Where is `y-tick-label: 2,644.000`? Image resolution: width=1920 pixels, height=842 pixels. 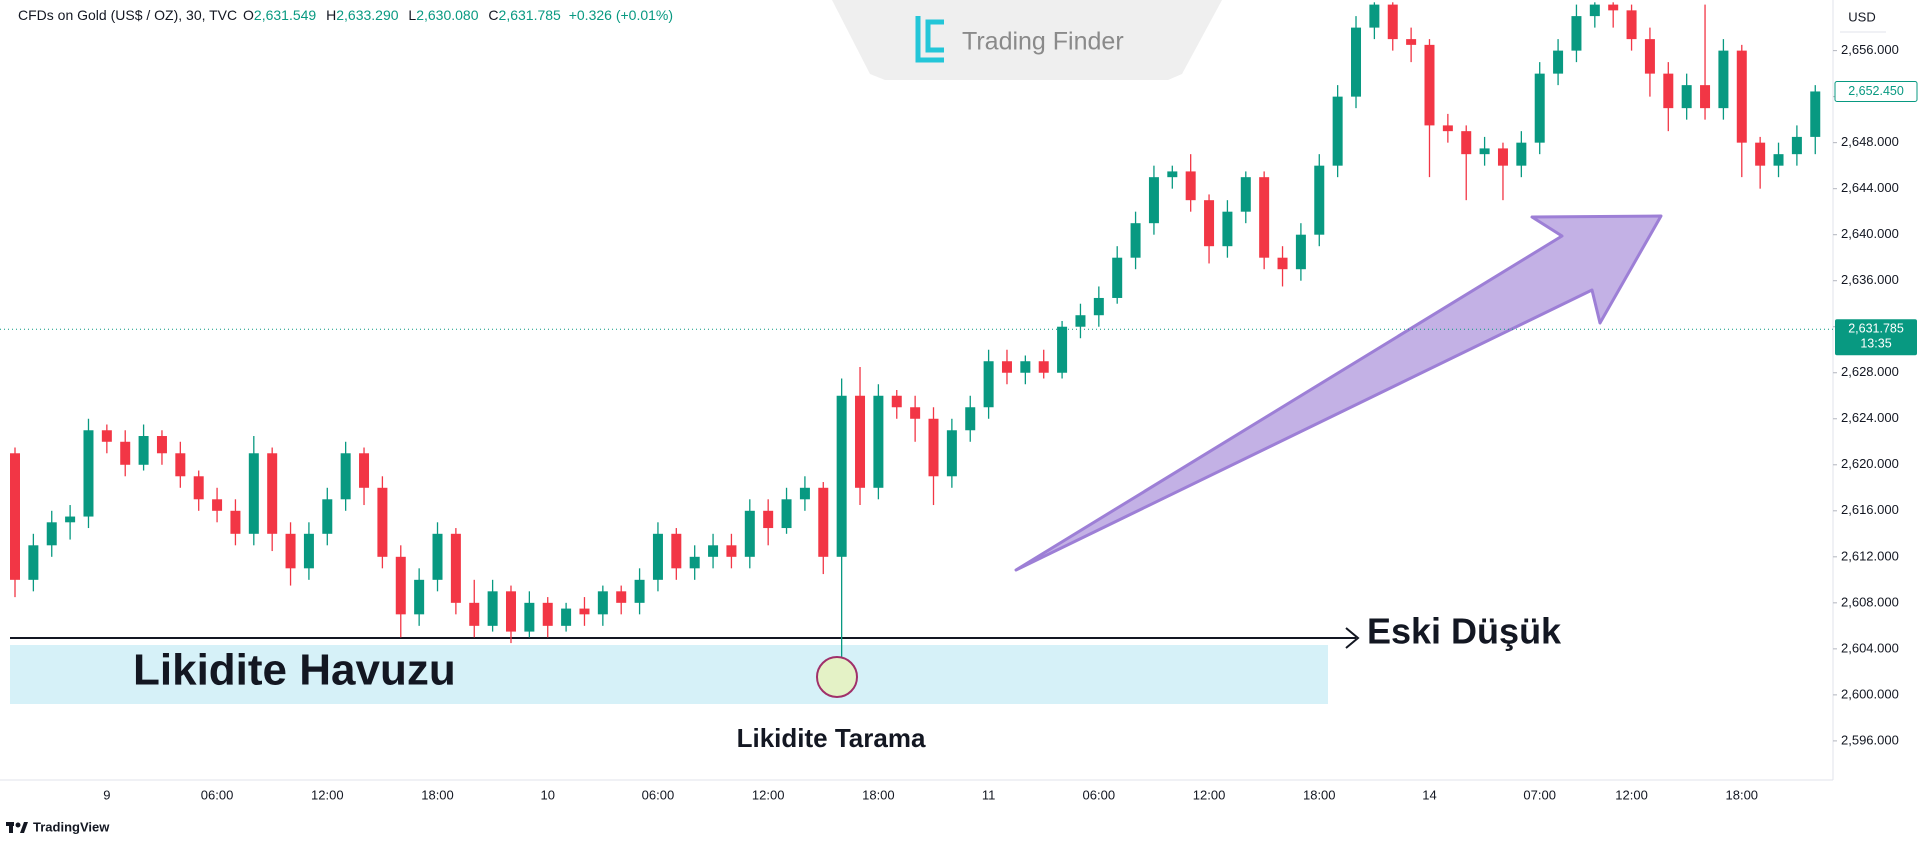
y-tick-label: 2,644.000 is located at coordinates (1870, 187).